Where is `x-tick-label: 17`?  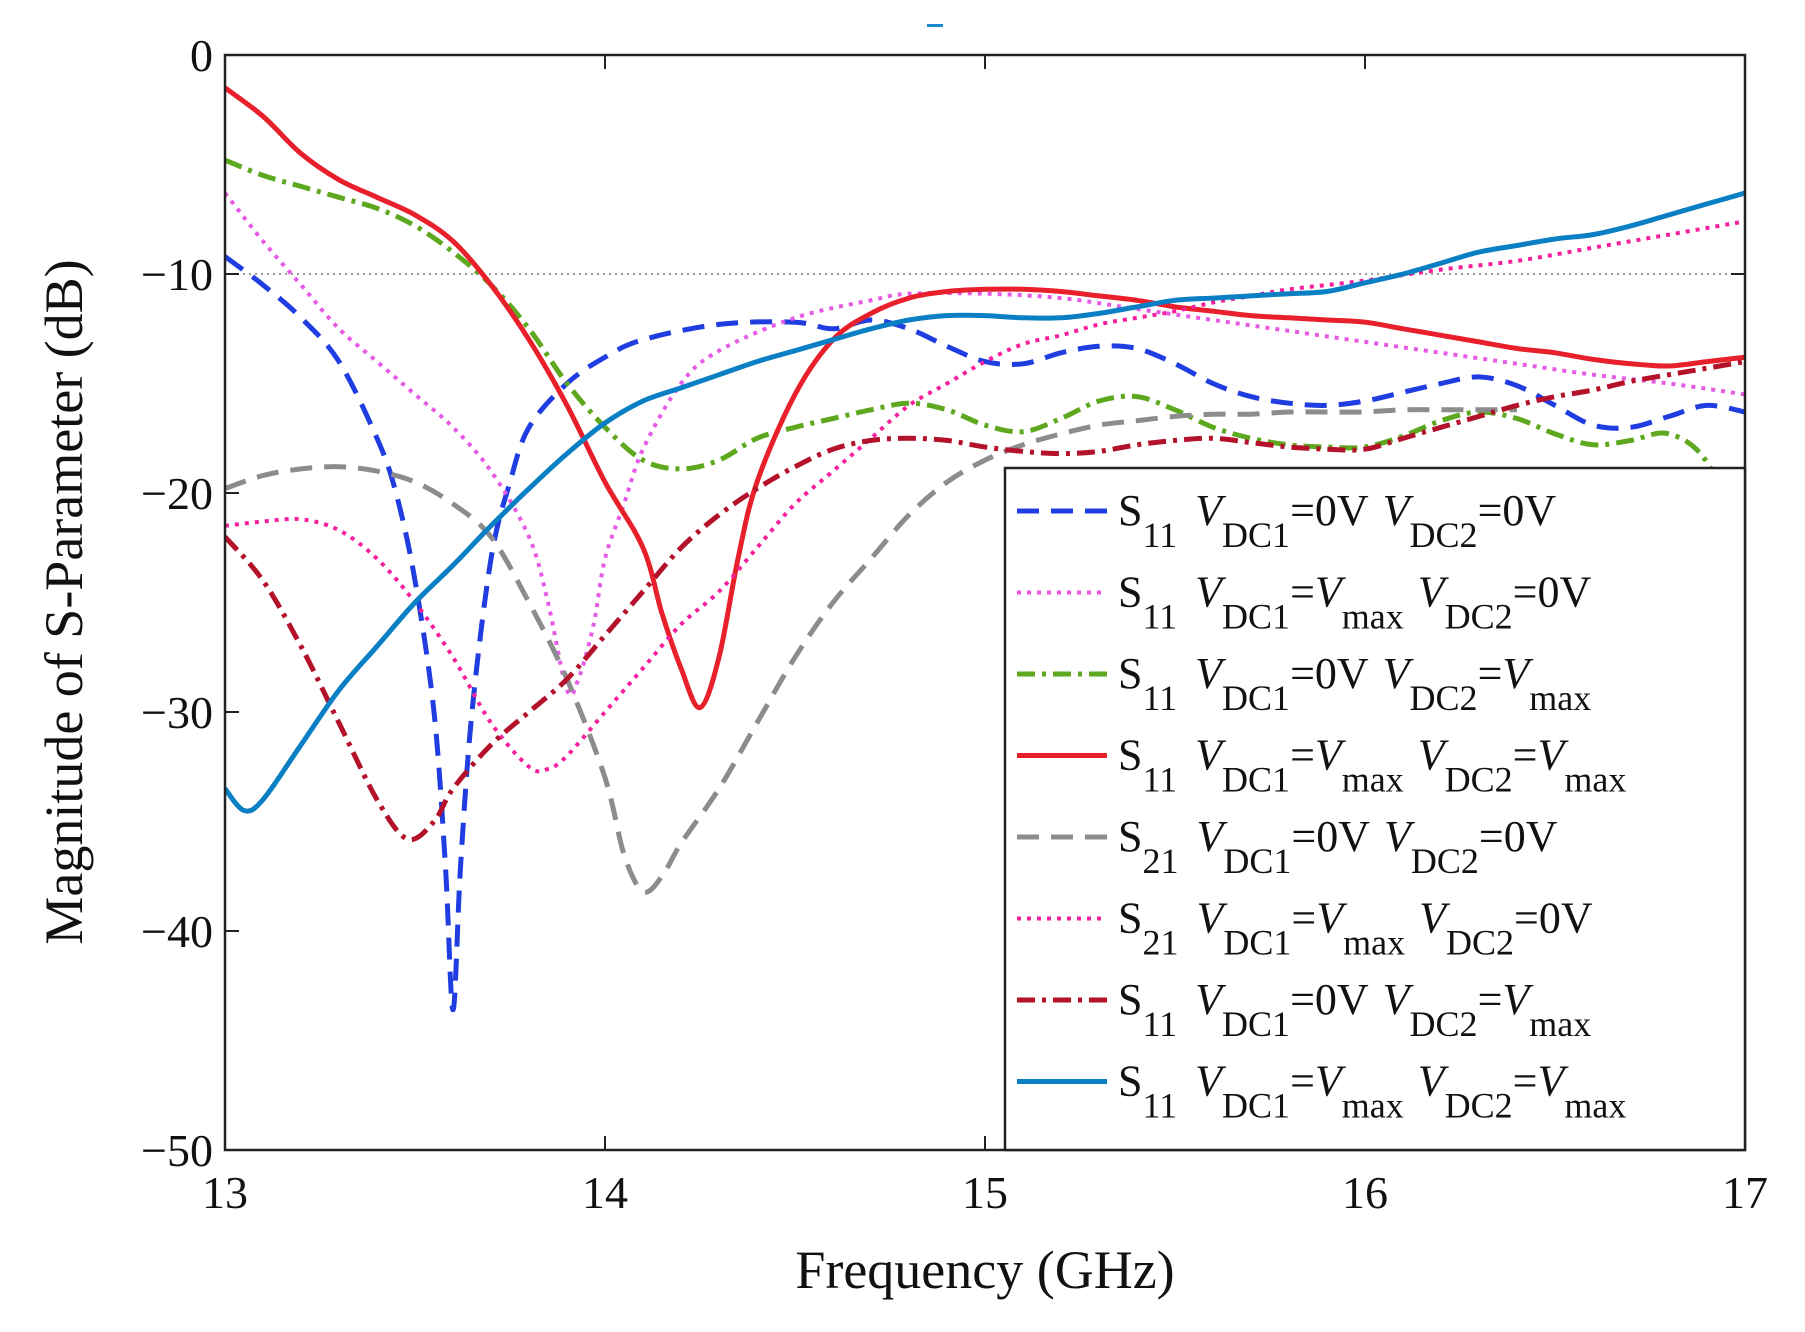 x-tick-label: 17 is located at coordinates (1745, 1192).